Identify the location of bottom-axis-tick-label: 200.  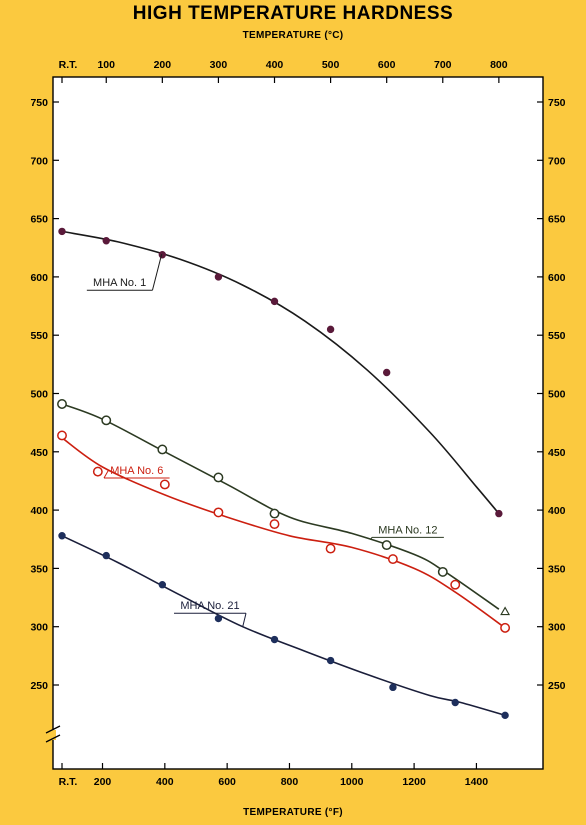
(103, 782).